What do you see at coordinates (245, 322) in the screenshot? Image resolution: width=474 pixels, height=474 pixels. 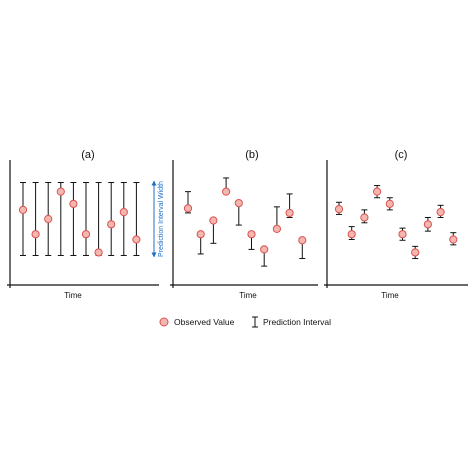 I see `legend: Observed Value Prediction Interval` at bounding box center [245, 322].